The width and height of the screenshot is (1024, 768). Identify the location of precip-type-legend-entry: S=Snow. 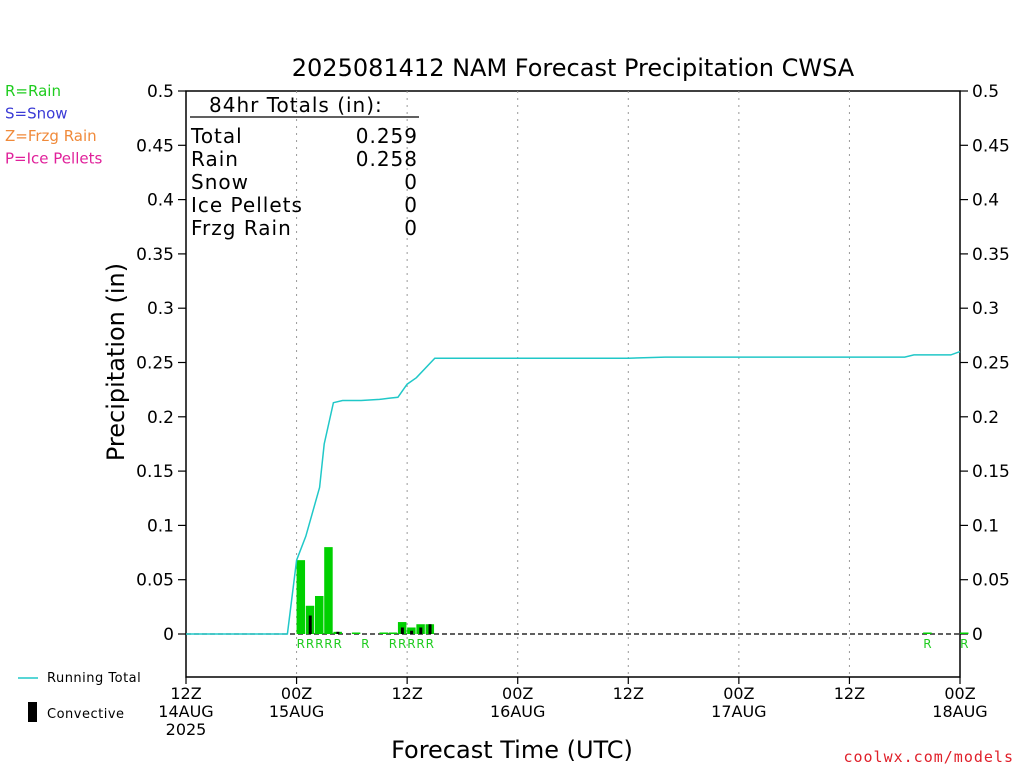
(36, 114).